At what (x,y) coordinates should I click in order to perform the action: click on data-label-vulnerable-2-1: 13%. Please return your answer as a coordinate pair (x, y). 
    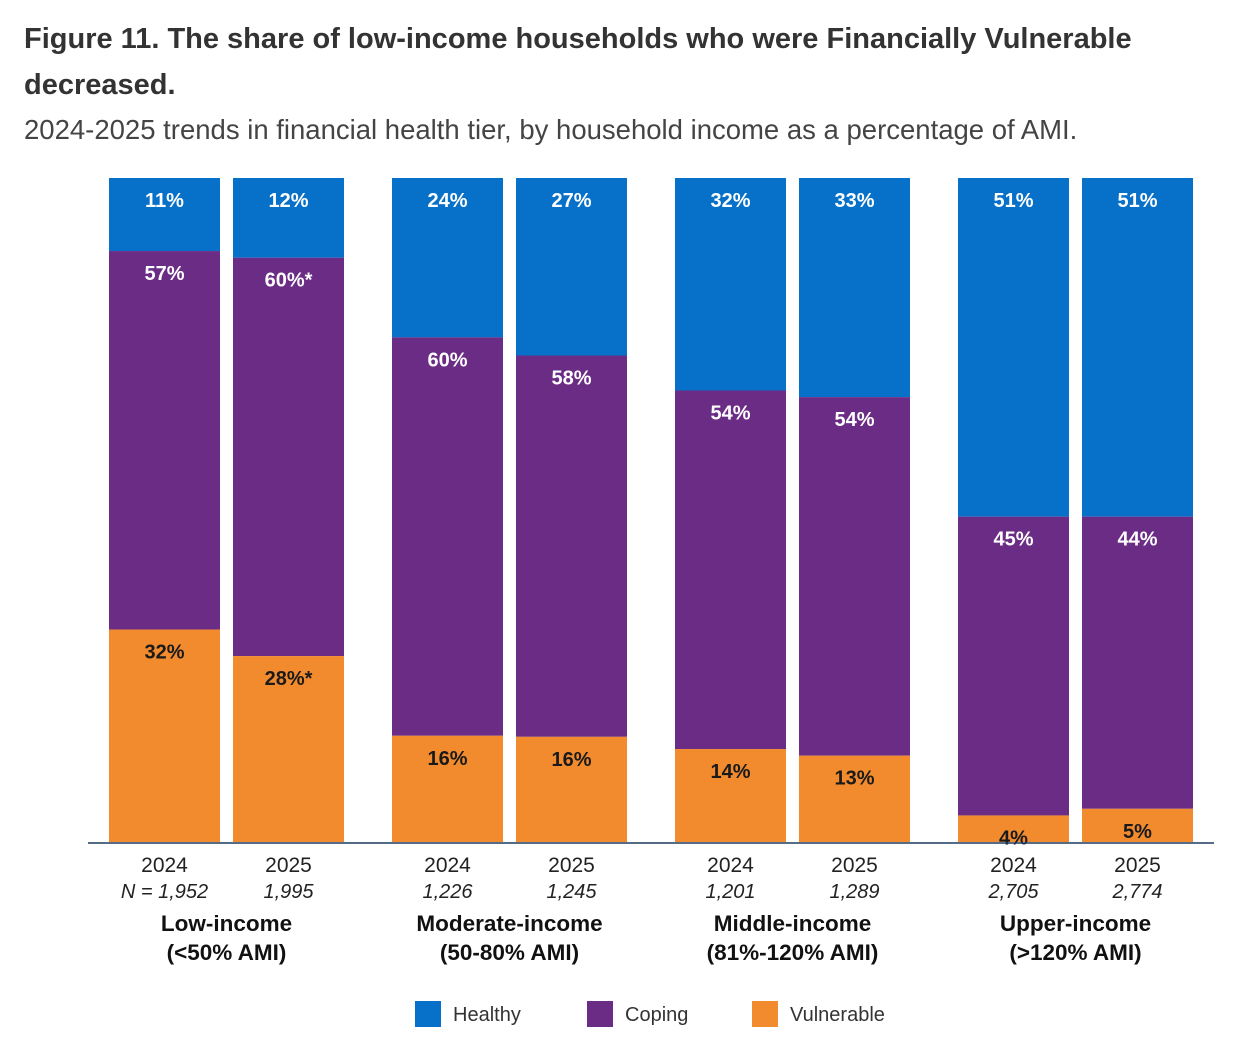
    Looking at the image, I should click on (854, 779).